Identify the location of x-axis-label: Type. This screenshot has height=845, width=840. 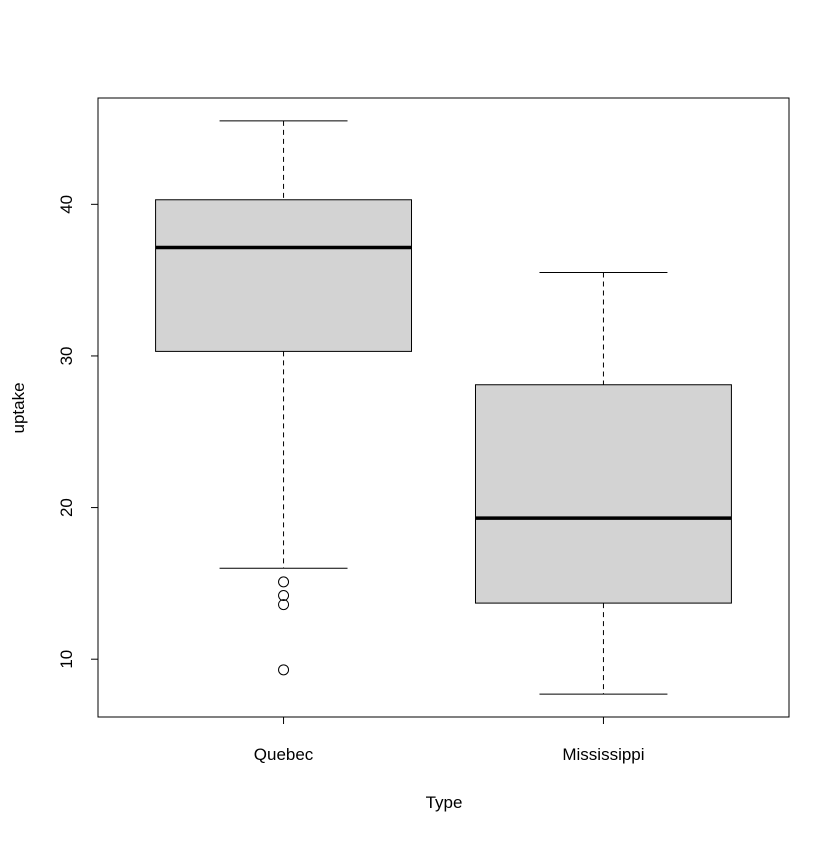
(444, 802).